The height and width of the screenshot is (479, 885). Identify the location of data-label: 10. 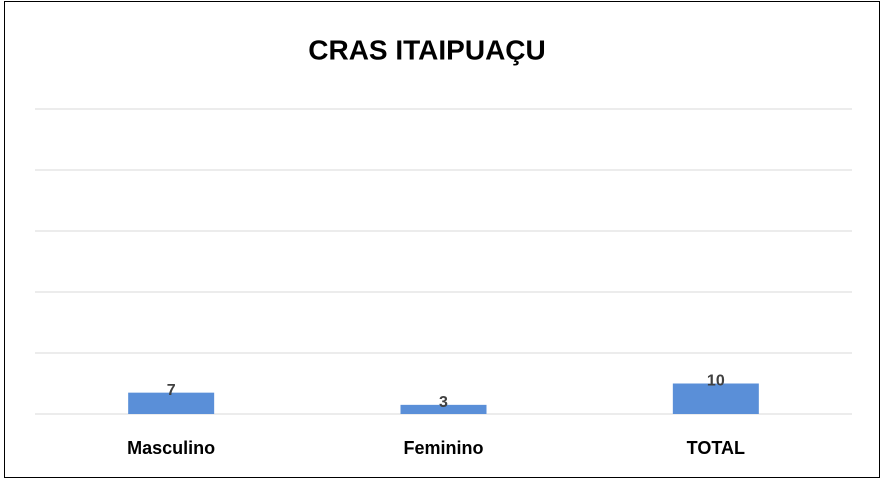
(716, 381).